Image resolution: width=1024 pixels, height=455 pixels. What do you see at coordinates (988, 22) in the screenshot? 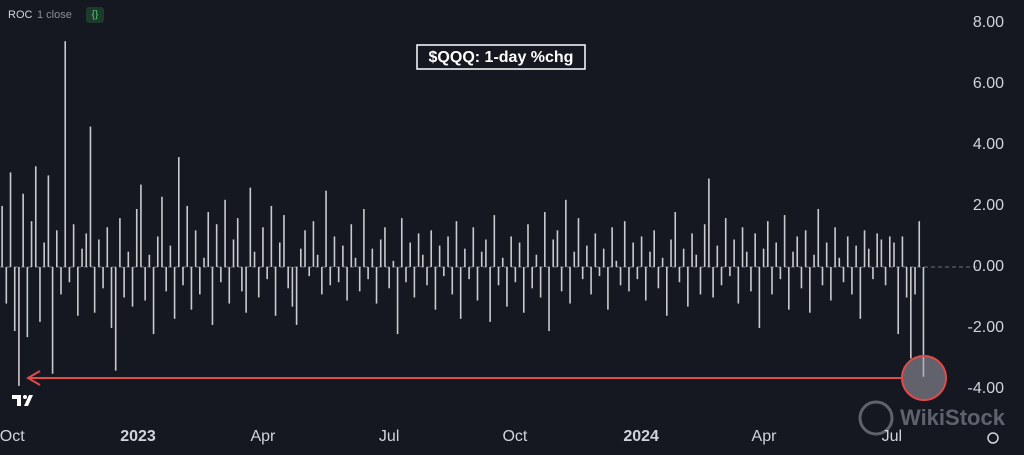
I see `y-tick-label: 8.00` at bounding box center [988, 22].